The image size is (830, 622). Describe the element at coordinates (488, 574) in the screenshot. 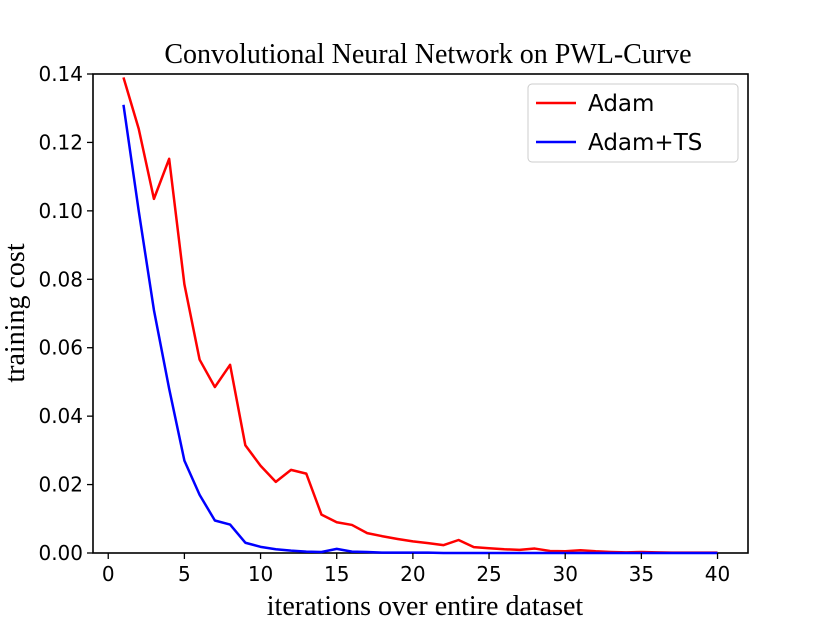

I see `x-tick-label: 25` at that location.